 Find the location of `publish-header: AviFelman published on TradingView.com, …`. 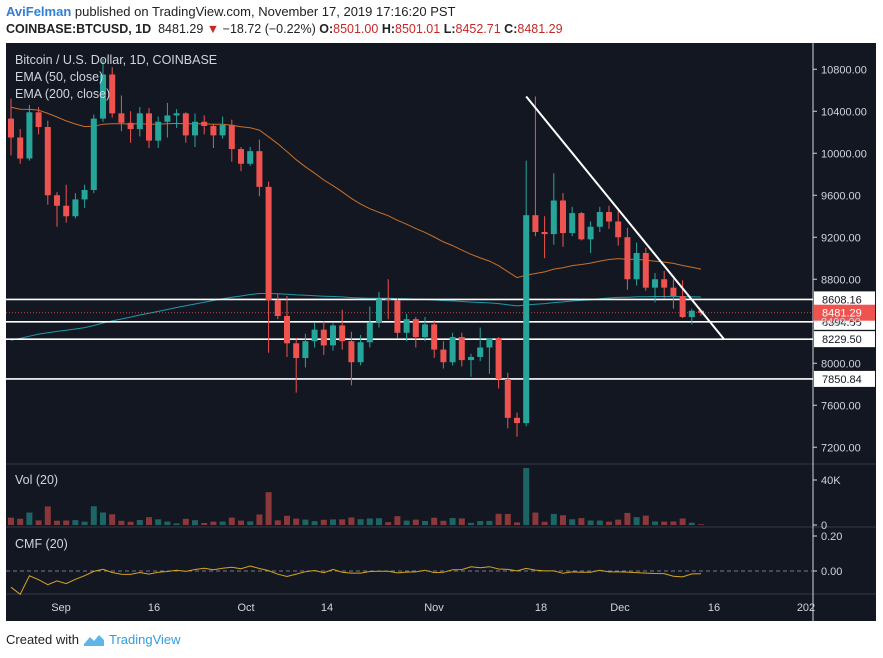

publish-header: AviFelman published on TradingView.com, … is located at coordinates (231, 11).